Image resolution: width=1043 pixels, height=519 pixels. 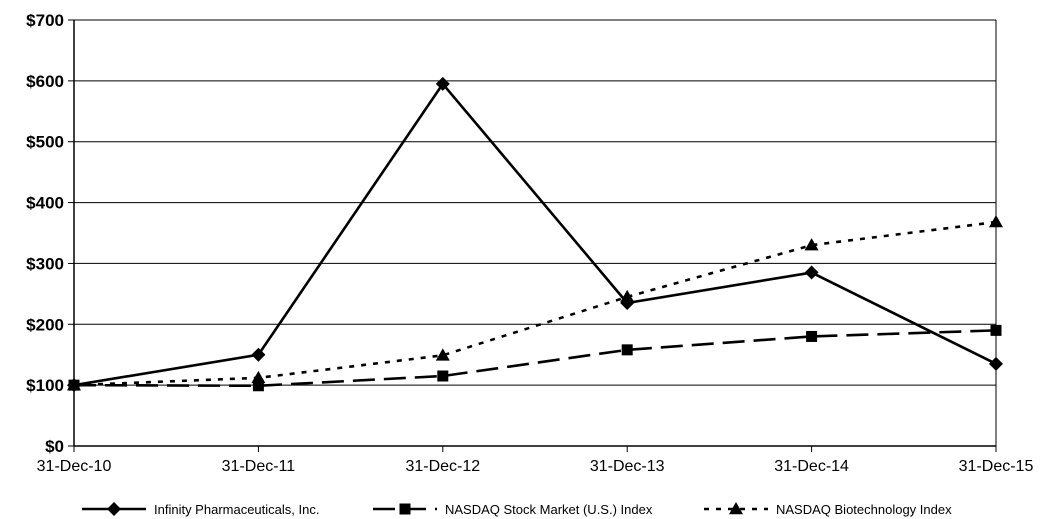 What do you see at coordinates (45, 385) in the screenshot?
I see `y-tick-label: $100` at bounding box center [45, 385].